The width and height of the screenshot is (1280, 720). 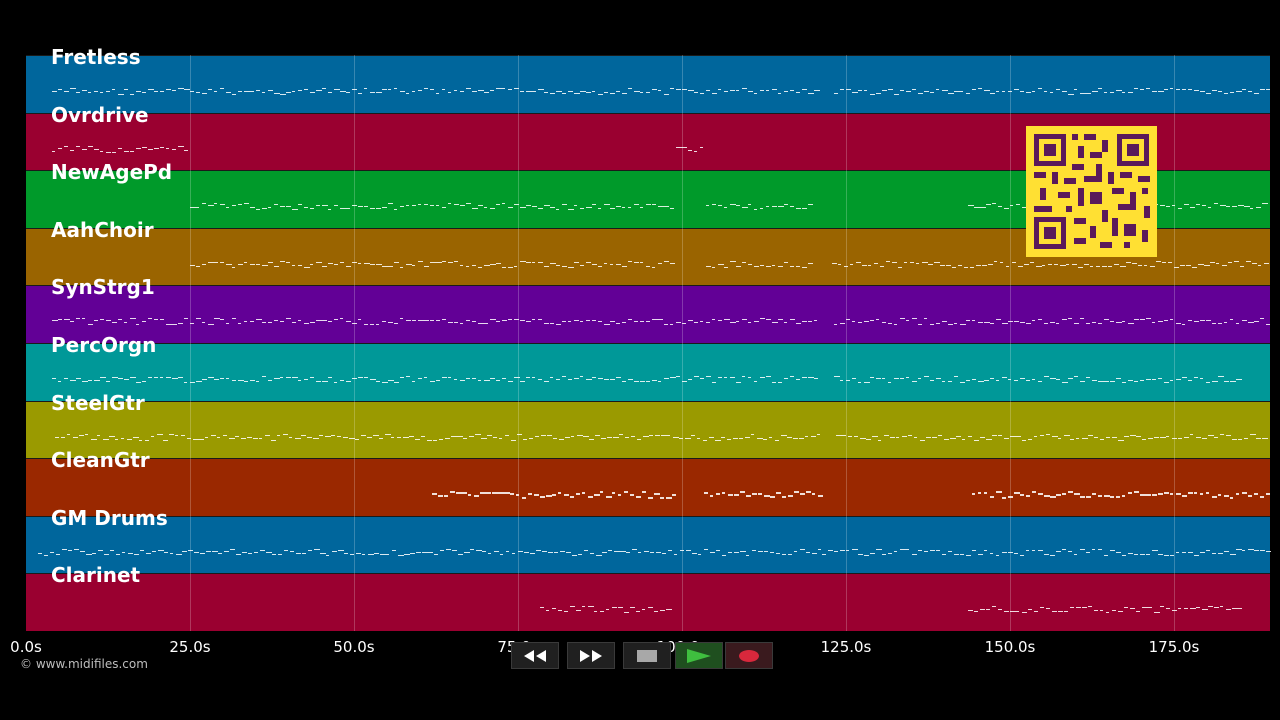 I want to click on time-tick-label: 150.0s, so click(x=1010, y=647).